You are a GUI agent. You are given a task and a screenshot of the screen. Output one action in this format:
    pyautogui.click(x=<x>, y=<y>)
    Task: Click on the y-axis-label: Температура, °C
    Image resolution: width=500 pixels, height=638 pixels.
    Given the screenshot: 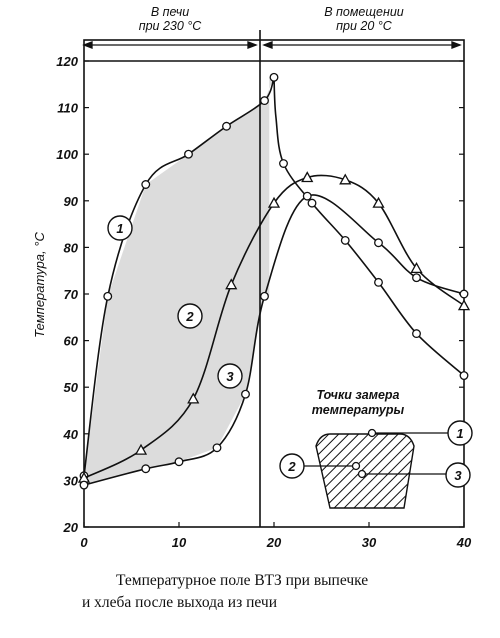 What is the action you would take?
    pyautogui.click(x=39, y=285)
    